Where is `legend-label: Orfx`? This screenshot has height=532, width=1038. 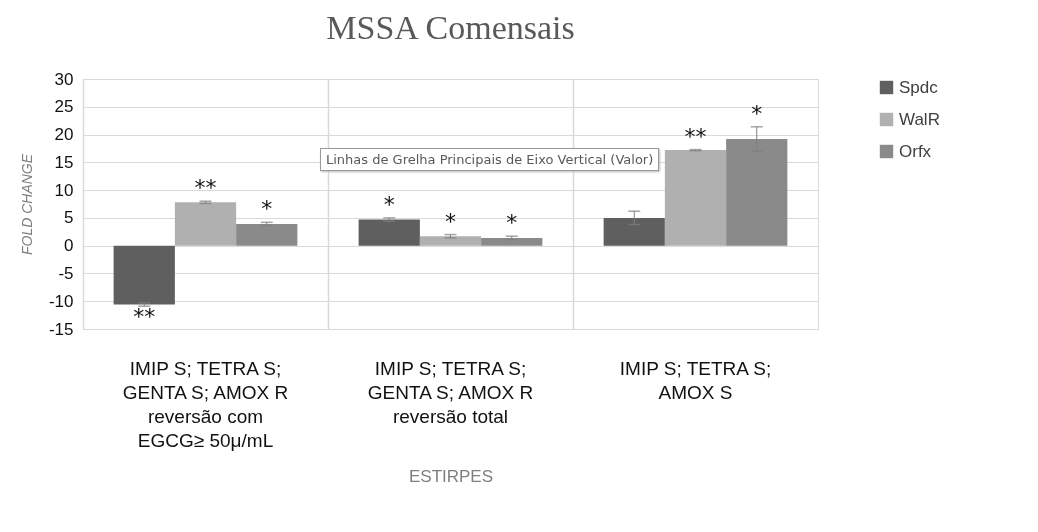
legend-label: Orfx is located at coordinates (915, 151).